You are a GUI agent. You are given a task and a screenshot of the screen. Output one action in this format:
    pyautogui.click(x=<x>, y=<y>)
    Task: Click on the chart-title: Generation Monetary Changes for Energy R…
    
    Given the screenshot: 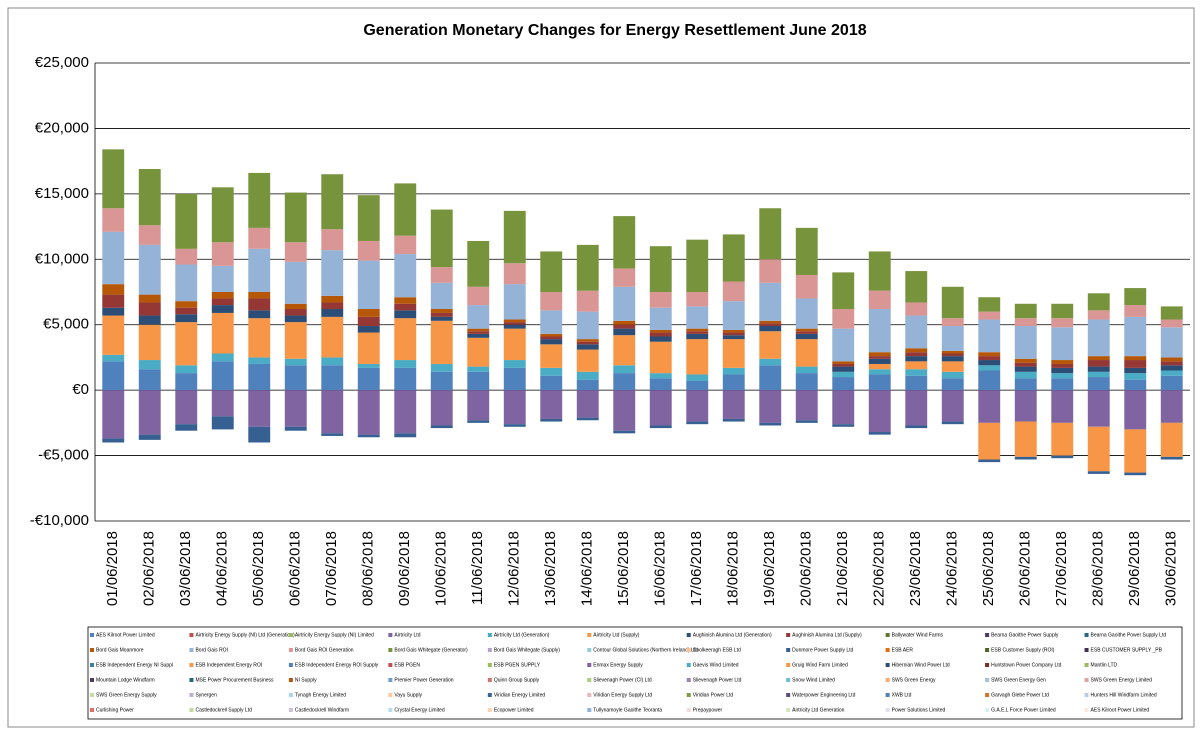 What is the action you would take?
    pyautogui.click(x=614, y=30)
    